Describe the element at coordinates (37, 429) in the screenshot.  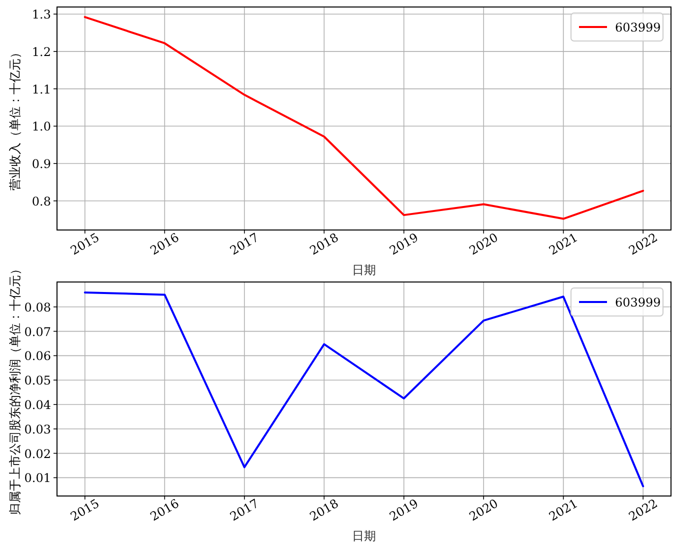
I see `y-tick-label: 0.03` at that location.